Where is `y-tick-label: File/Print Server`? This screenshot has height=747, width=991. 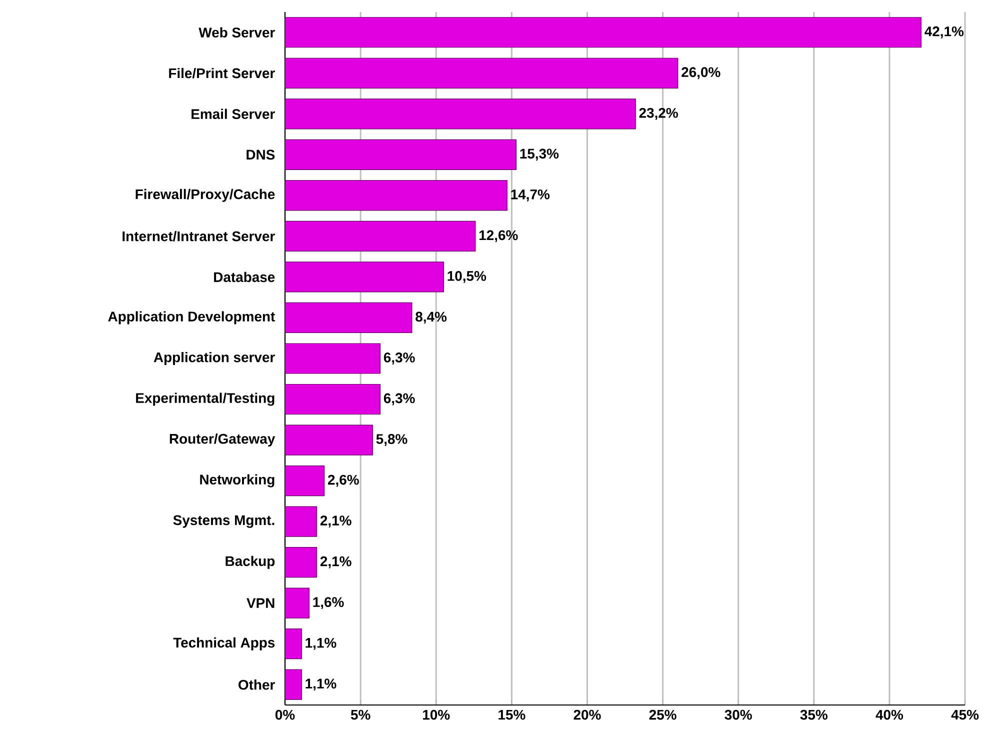 y-tick-label: File/Print Server is located at coordinates (222, 73).